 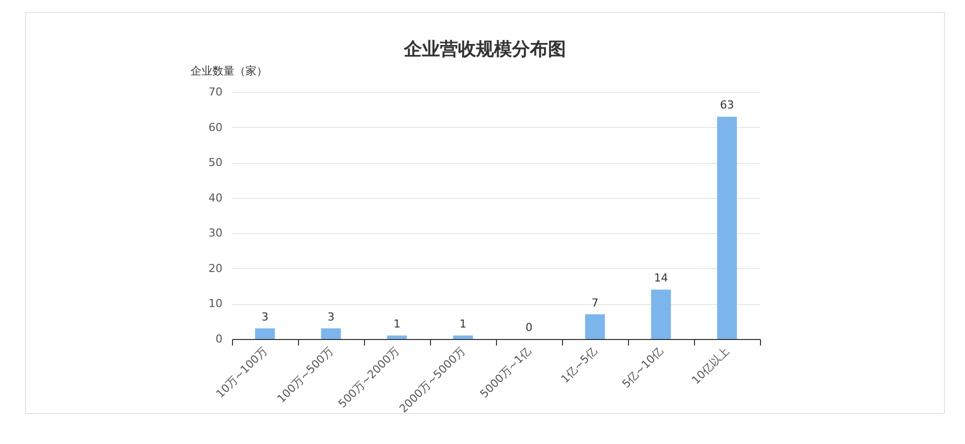 I want to click on data-label: 0, so click(x=529, y=327).